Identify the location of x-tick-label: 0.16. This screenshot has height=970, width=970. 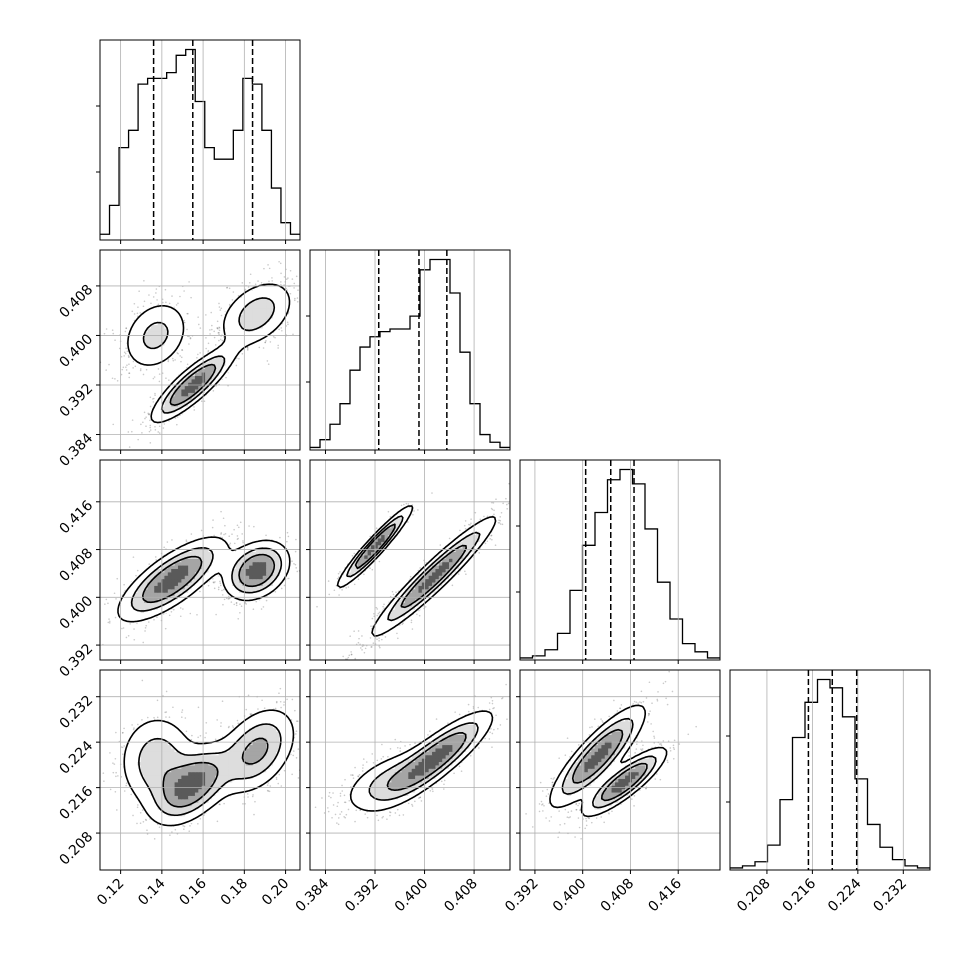
(193, 891).